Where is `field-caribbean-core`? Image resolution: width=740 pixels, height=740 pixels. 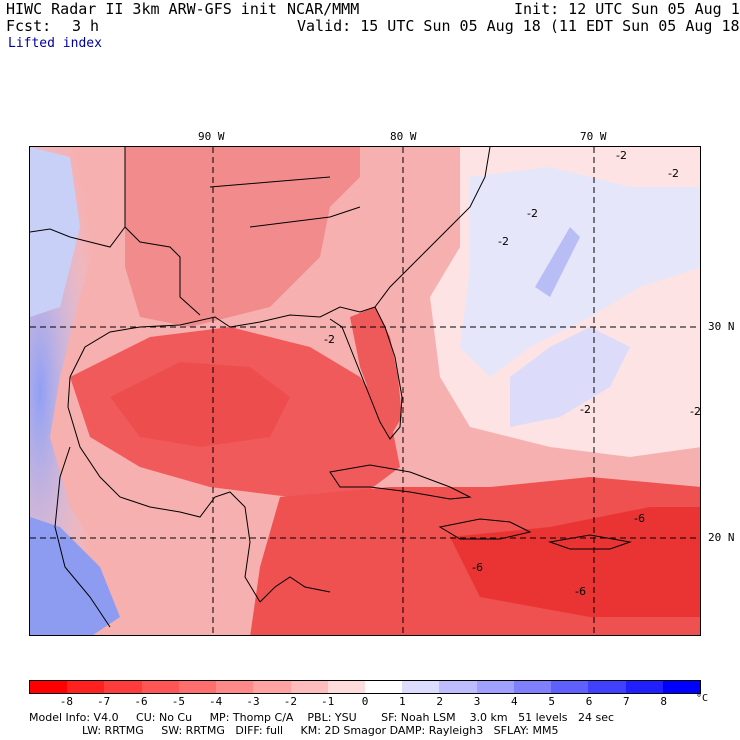
field-caribbean-core is located at coordinates (575, 562).